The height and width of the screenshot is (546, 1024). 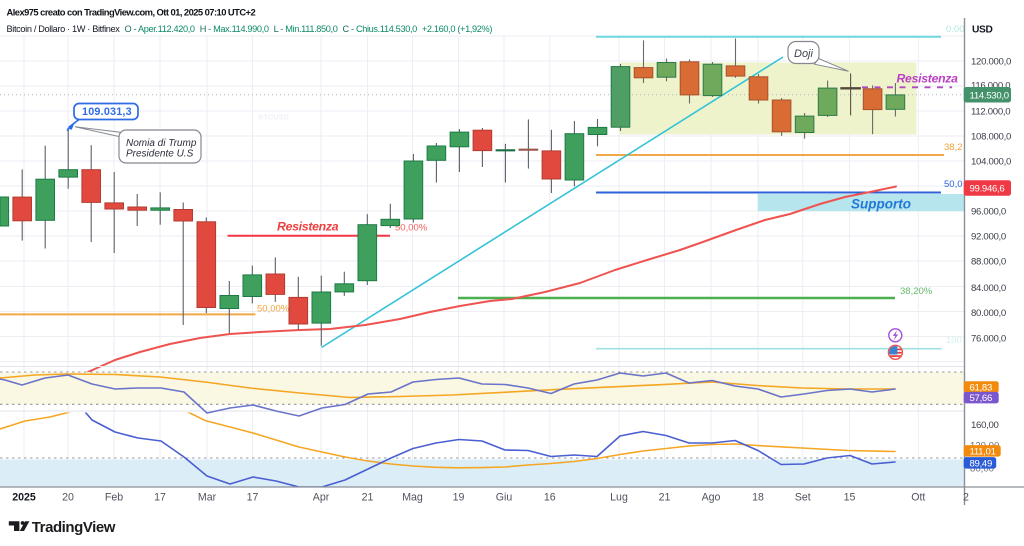 I want to click on svg-text: 80,00, so click(x=982, y=469).